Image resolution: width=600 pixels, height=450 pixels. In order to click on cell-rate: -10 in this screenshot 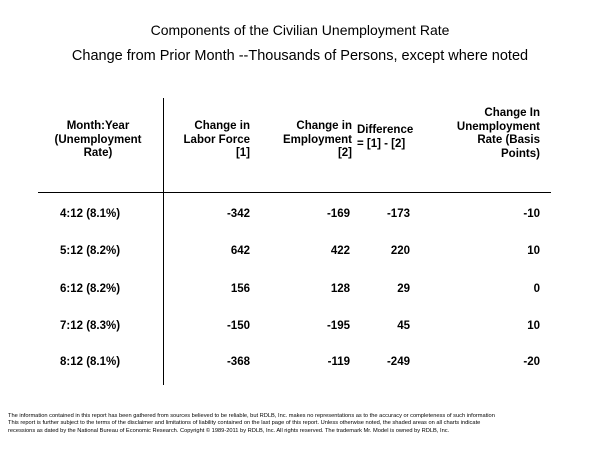, I will do `click(531, 214)`.